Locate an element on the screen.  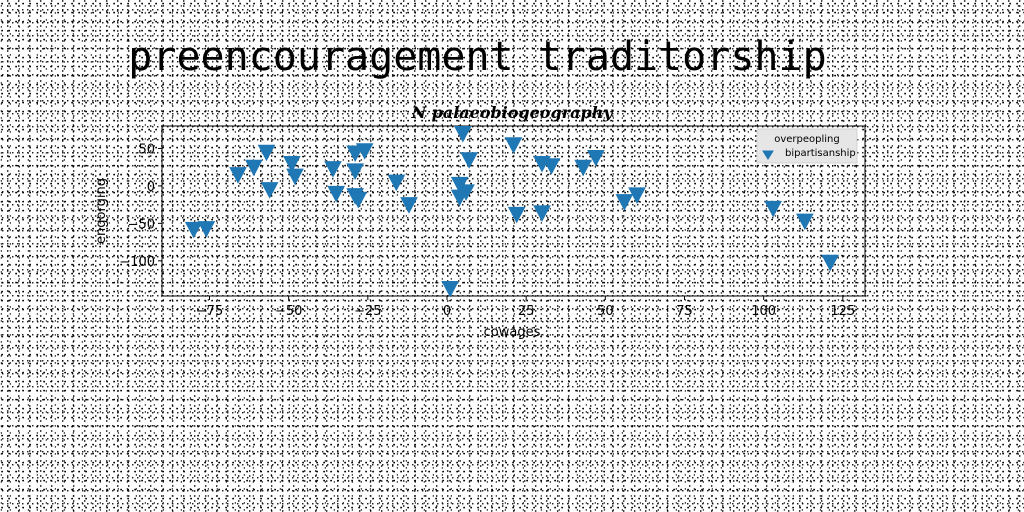
legend-title: overpeopling is located at coordinates (807, 139).